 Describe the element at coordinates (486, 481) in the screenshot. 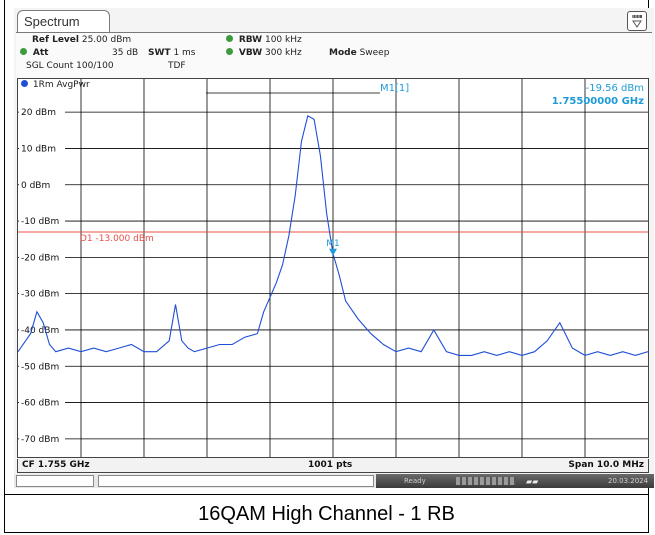

I see `progress-indicator` at that location.